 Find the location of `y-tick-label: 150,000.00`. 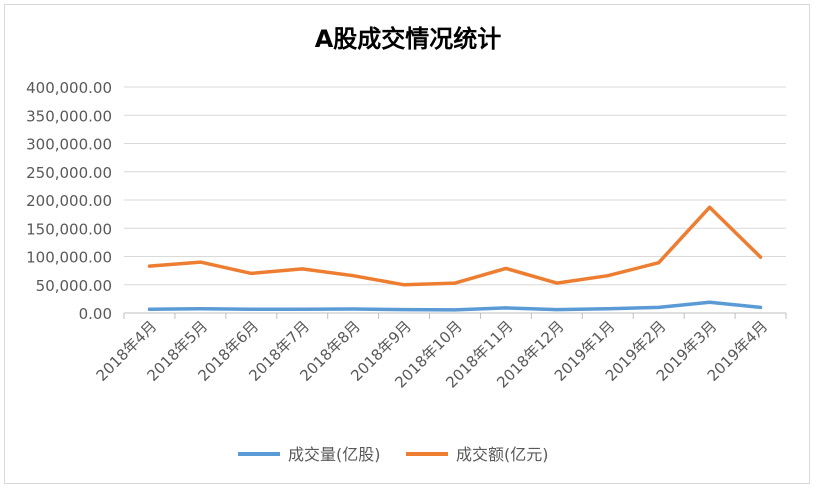

y-tick-label: 150,000.00 is located at coordinates (69, 229).